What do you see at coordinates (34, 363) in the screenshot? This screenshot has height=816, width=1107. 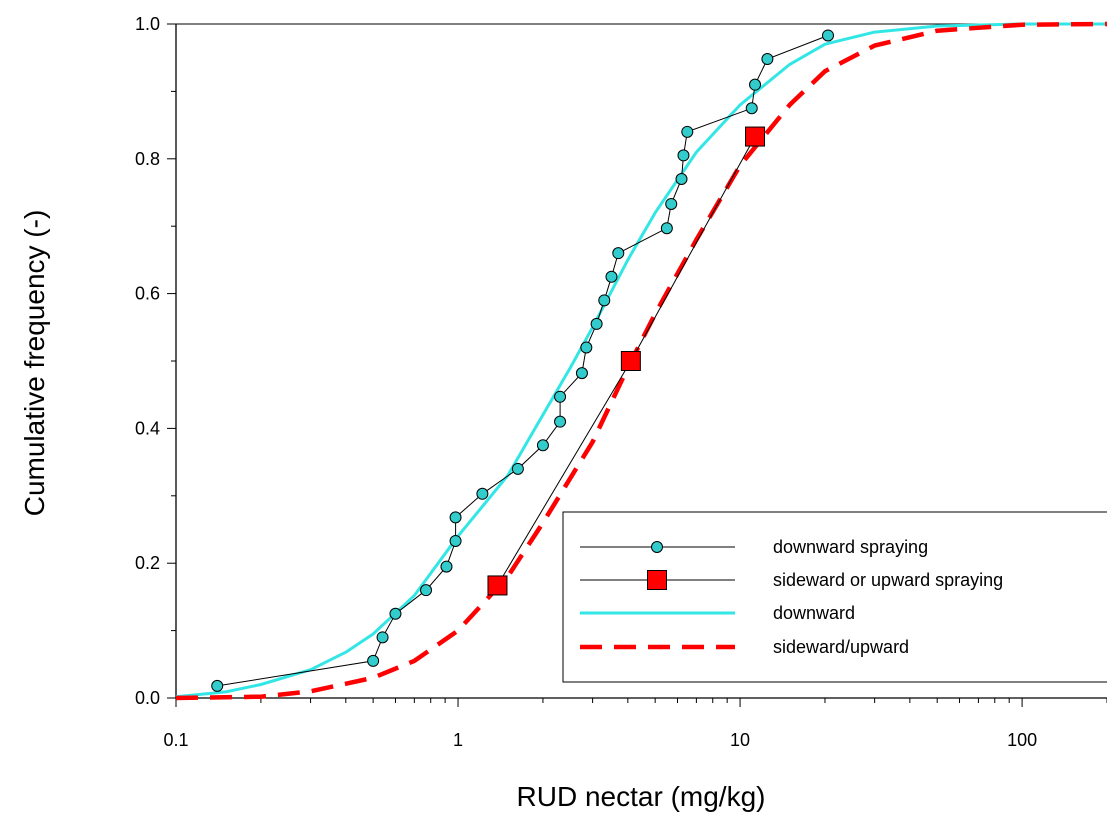 I see `y-axis-title: Cumulative frequency (-)` at bounding box center [34, 363].